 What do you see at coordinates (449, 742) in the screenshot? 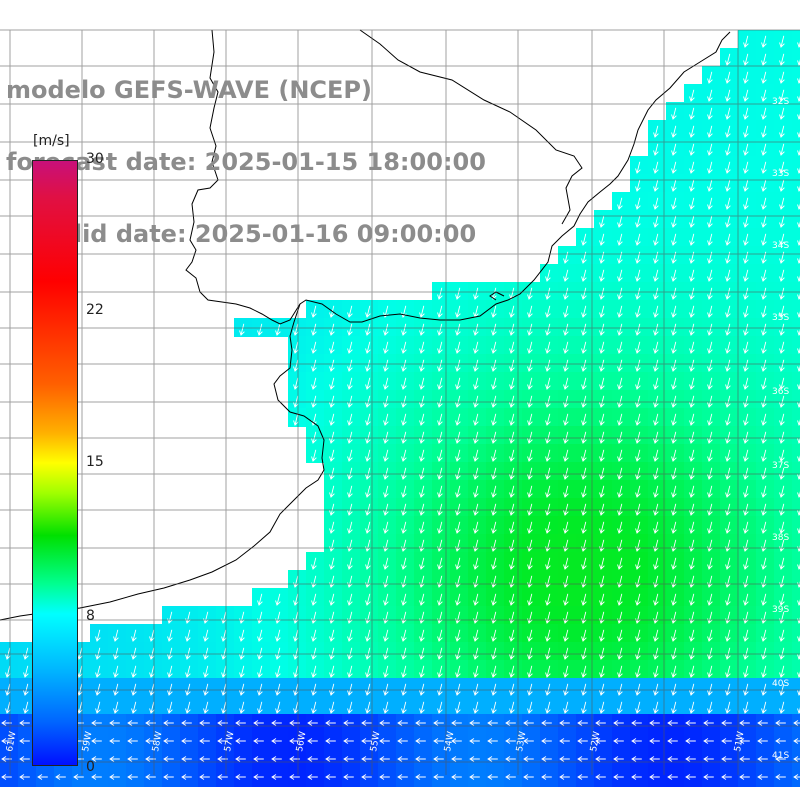
I see `longitude-label: 54W` at bounding box center [449, 742].